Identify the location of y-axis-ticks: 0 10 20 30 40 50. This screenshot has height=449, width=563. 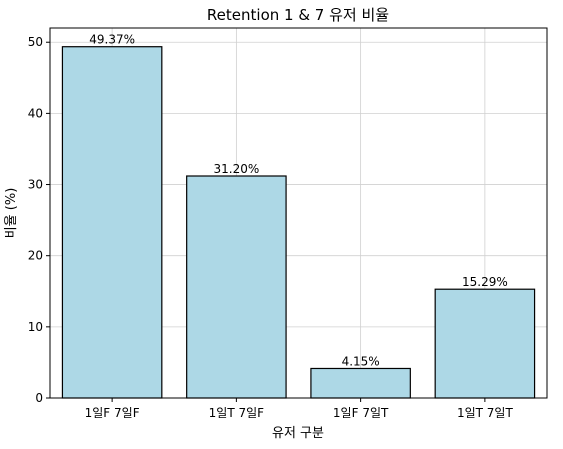
(39, 220).